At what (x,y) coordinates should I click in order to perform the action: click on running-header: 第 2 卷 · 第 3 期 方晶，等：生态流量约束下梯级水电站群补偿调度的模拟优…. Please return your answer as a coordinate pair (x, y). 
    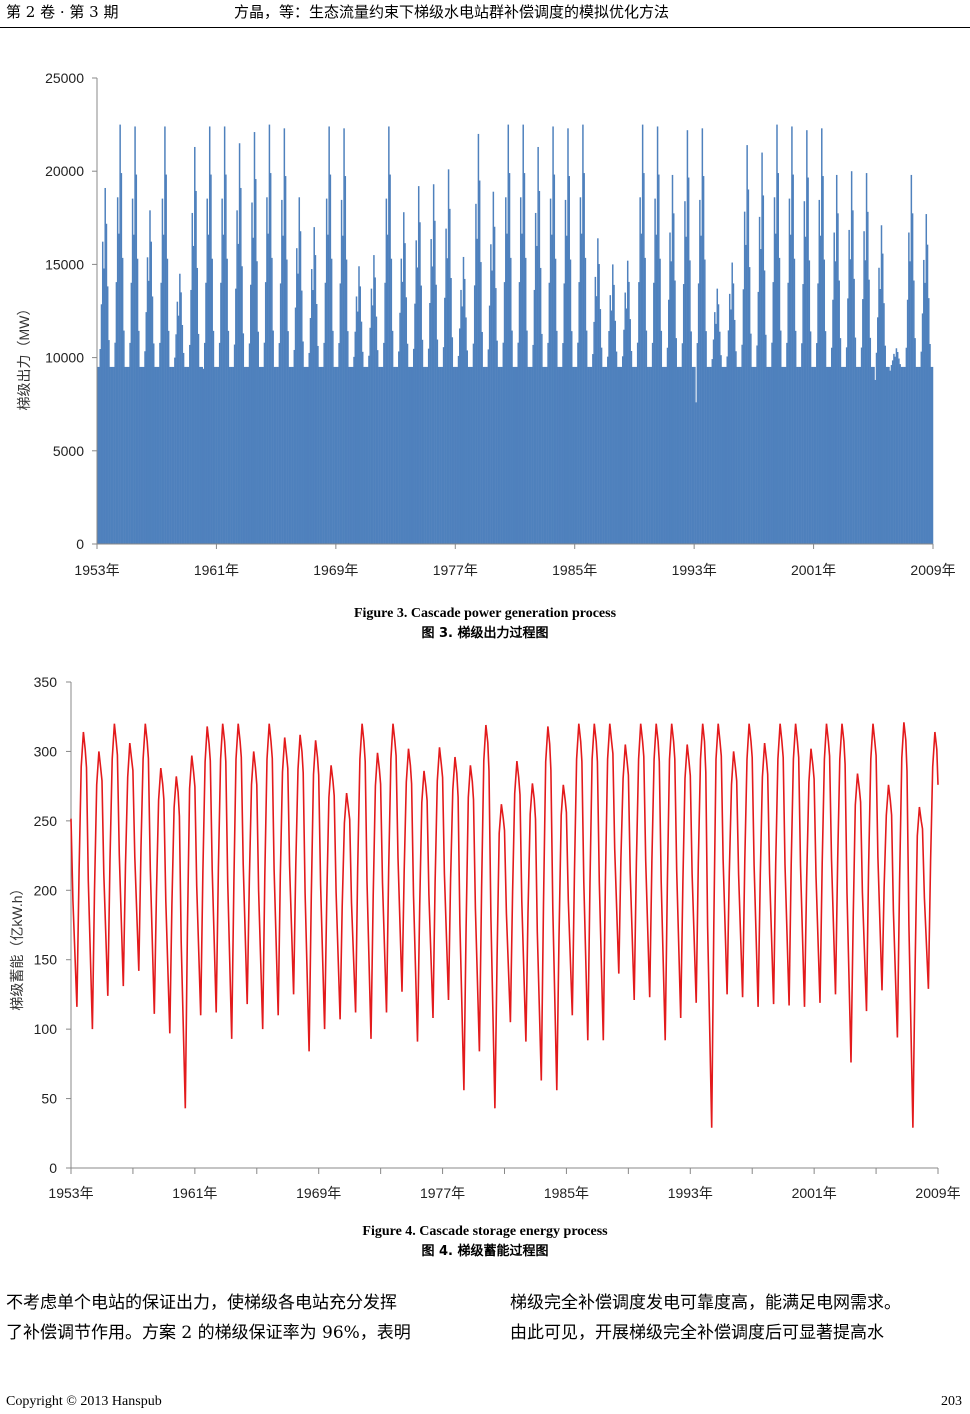
    Looking at the image, I should click on (485, 14).